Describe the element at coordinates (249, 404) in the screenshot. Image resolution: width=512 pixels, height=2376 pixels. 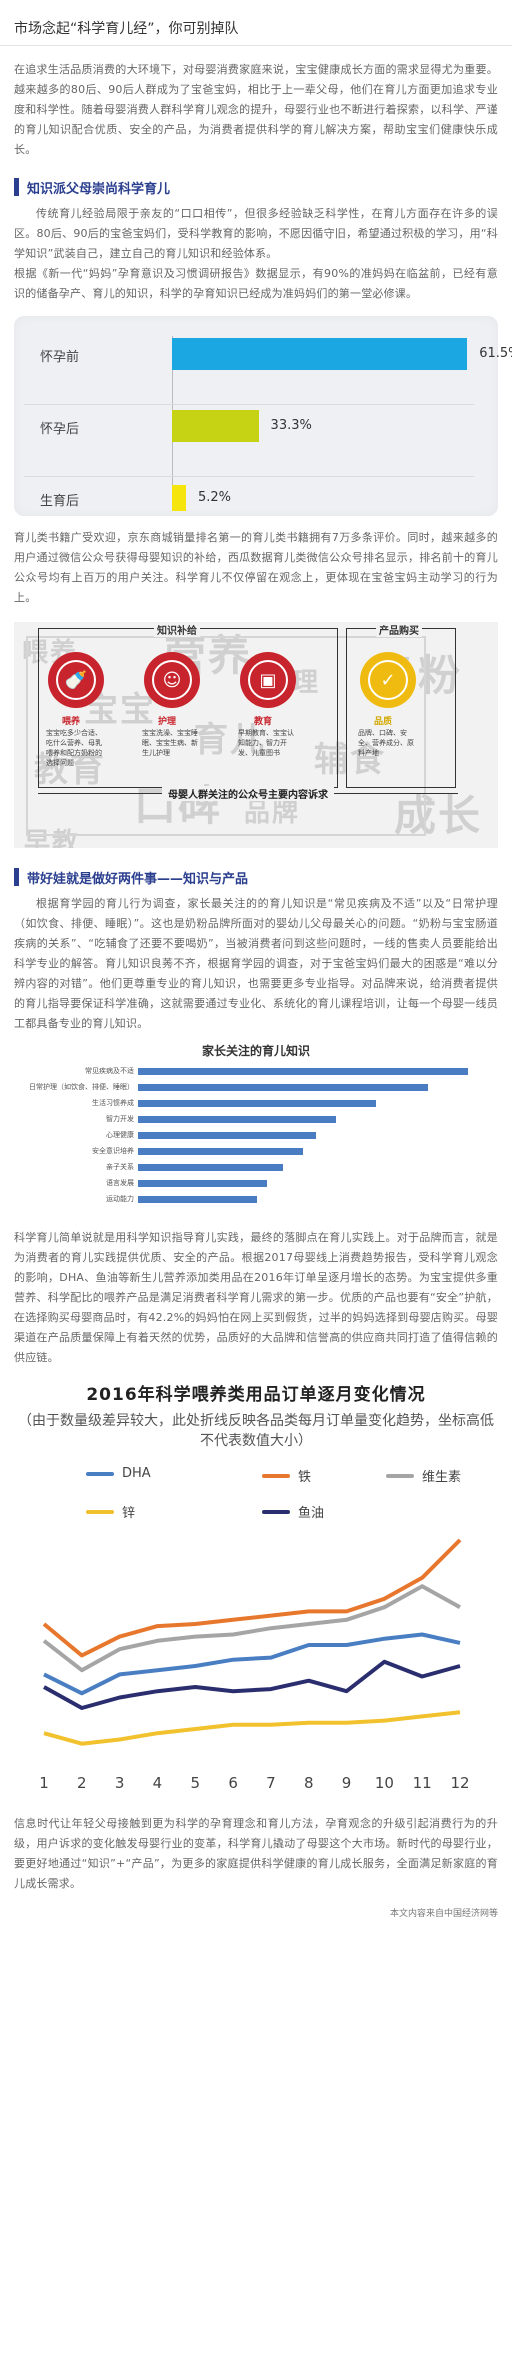
I see `row-divider` at that location.